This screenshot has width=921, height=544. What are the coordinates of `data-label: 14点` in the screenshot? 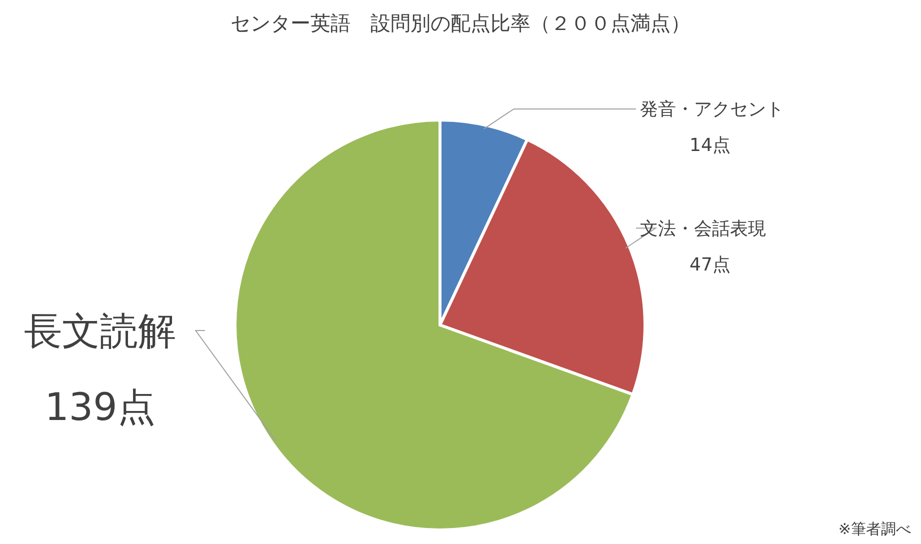 It's located at (710, 145).